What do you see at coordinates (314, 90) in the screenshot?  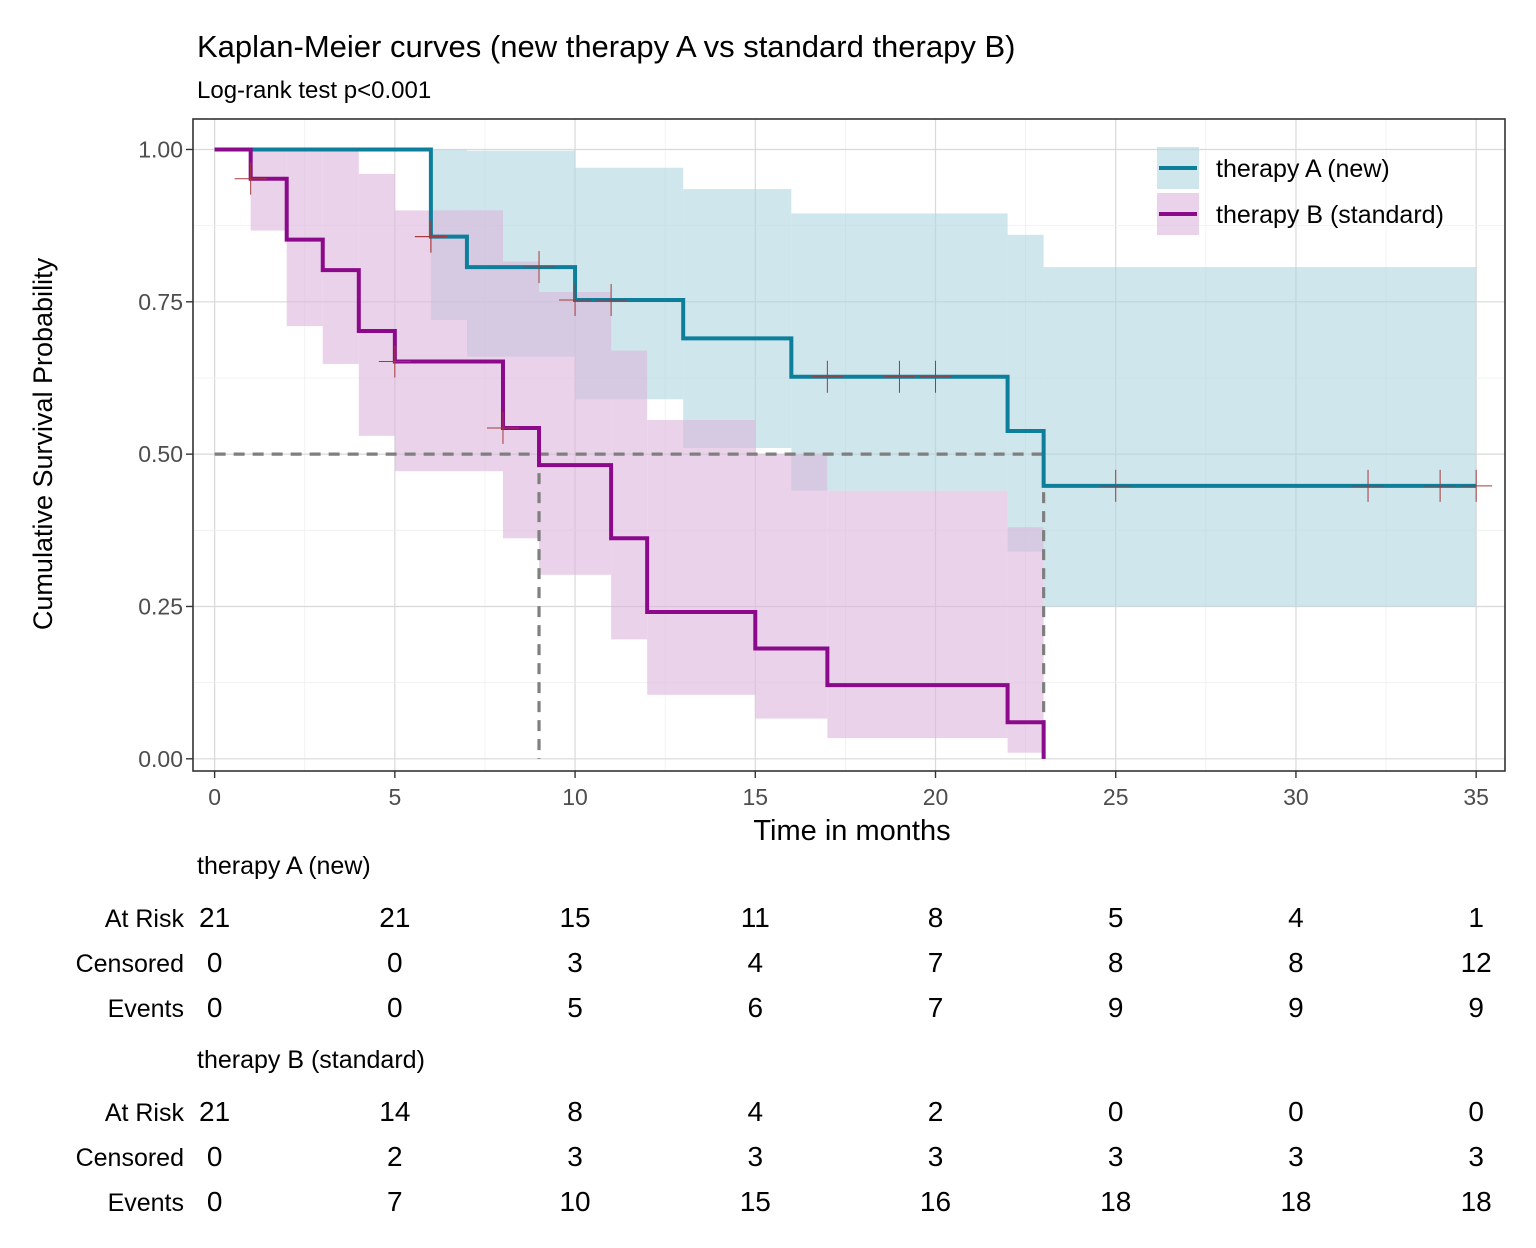 I see `chart-subtitle: Log-rank test p<0.001` at bounding box center [314, 90].